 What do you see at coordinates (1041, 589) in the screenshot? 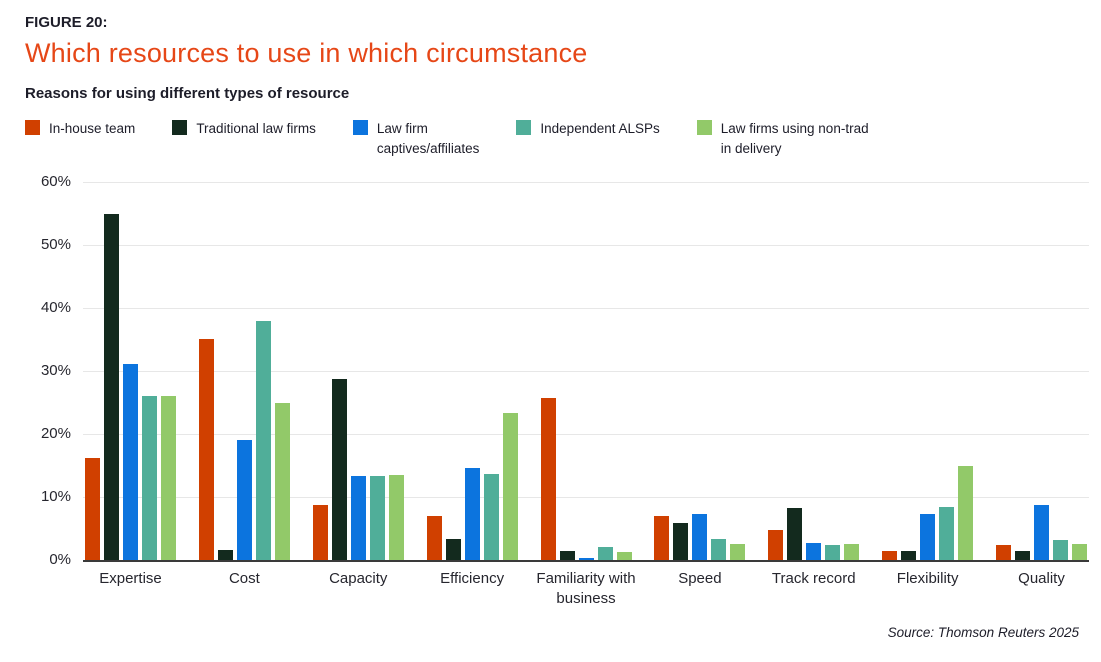
I see `category-cell: Quality` at bounding box center [1041, 589].